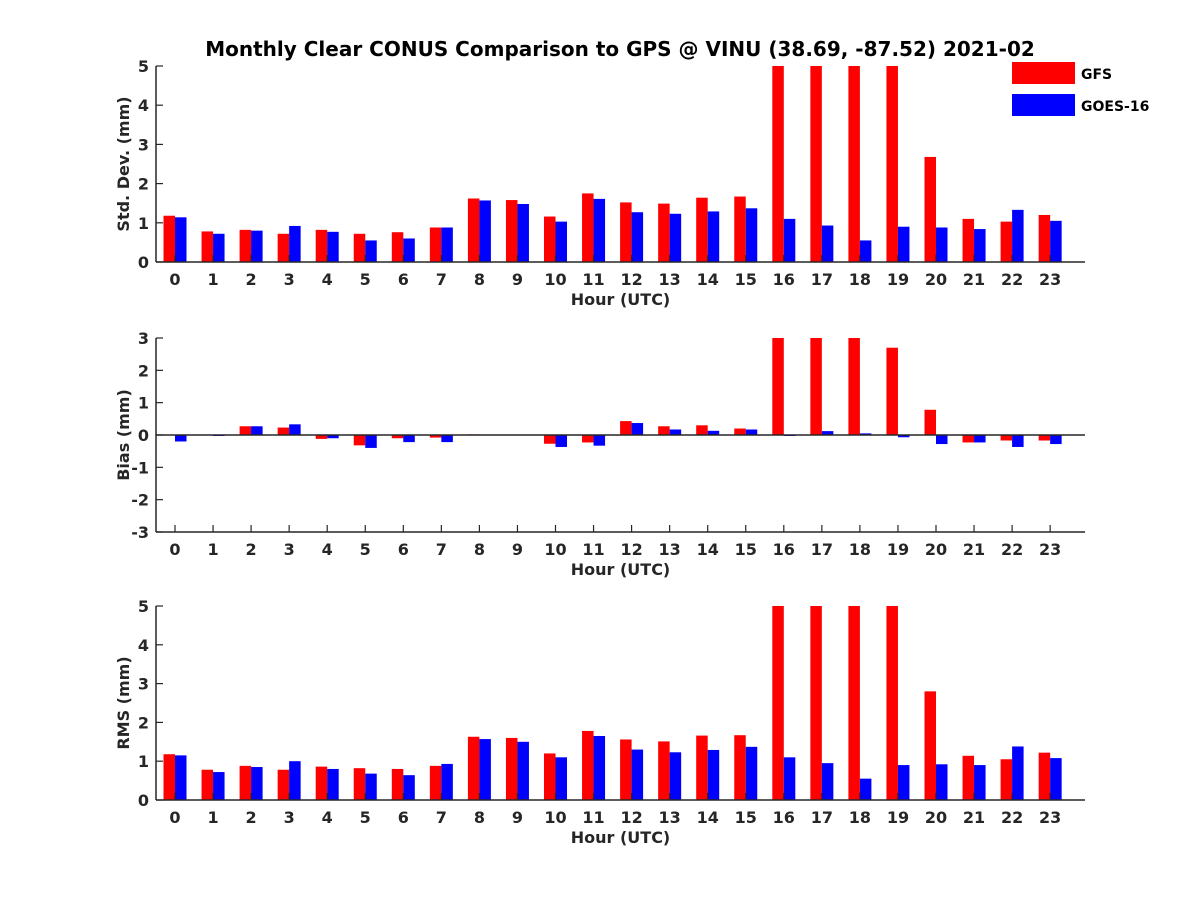 The height and width of the screenshot is (900, 1200). Describe the element at coordinates (123, 435) in the screenshot. I see `y-axis-label: Bias (mm)` at that location.